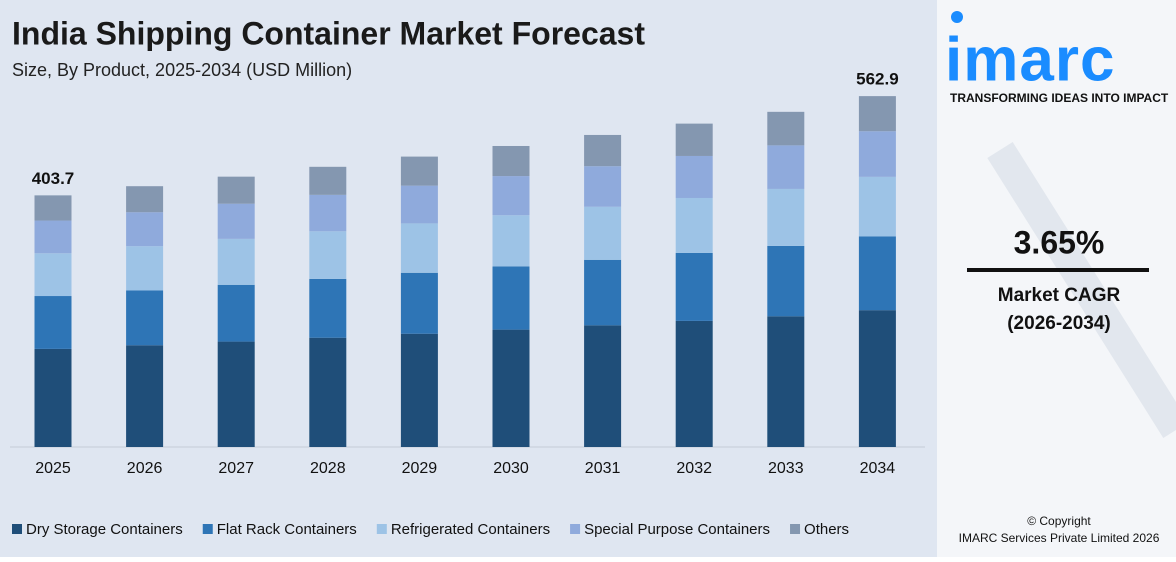 The height and width of the screenshot is (562, 1176). Describe the element at coordinates (694, 468) in the screenshot. I see `x-tick-label: 2032` at that location.